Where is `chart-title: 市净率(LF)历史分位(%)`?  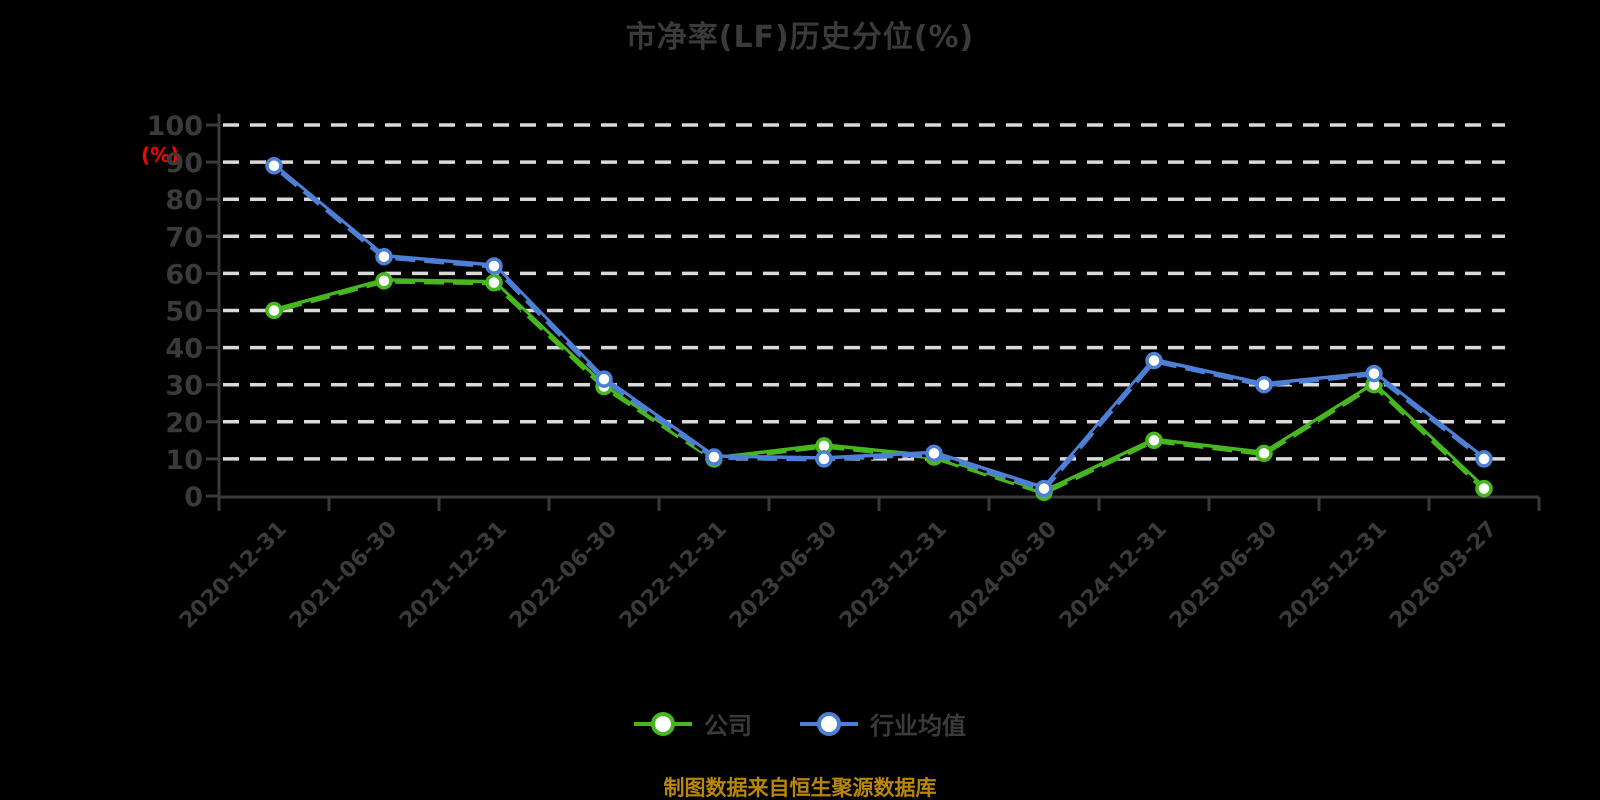 chart-title: 市净率(LF)历史分位(%) is located at coordinates (800, 37).